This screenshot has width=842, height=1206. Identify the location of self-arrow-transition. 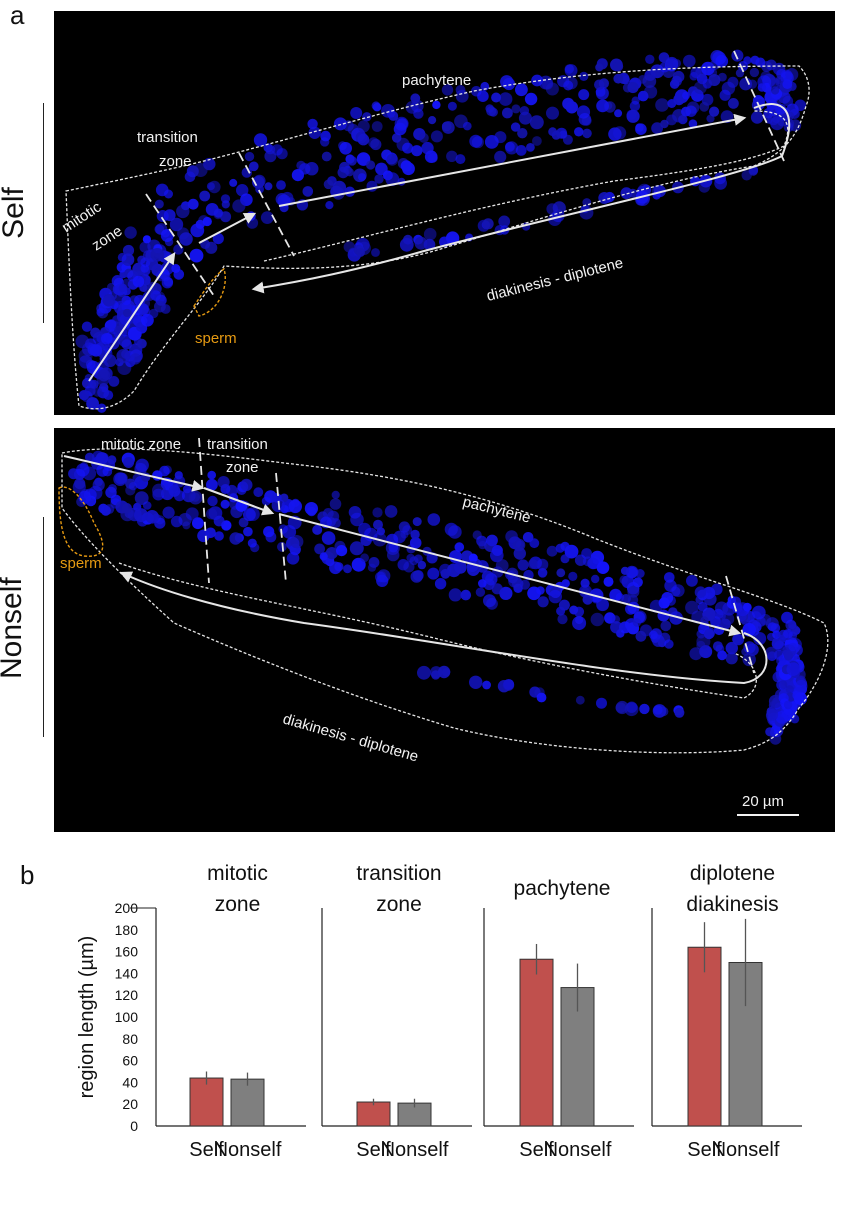
(227, 228).